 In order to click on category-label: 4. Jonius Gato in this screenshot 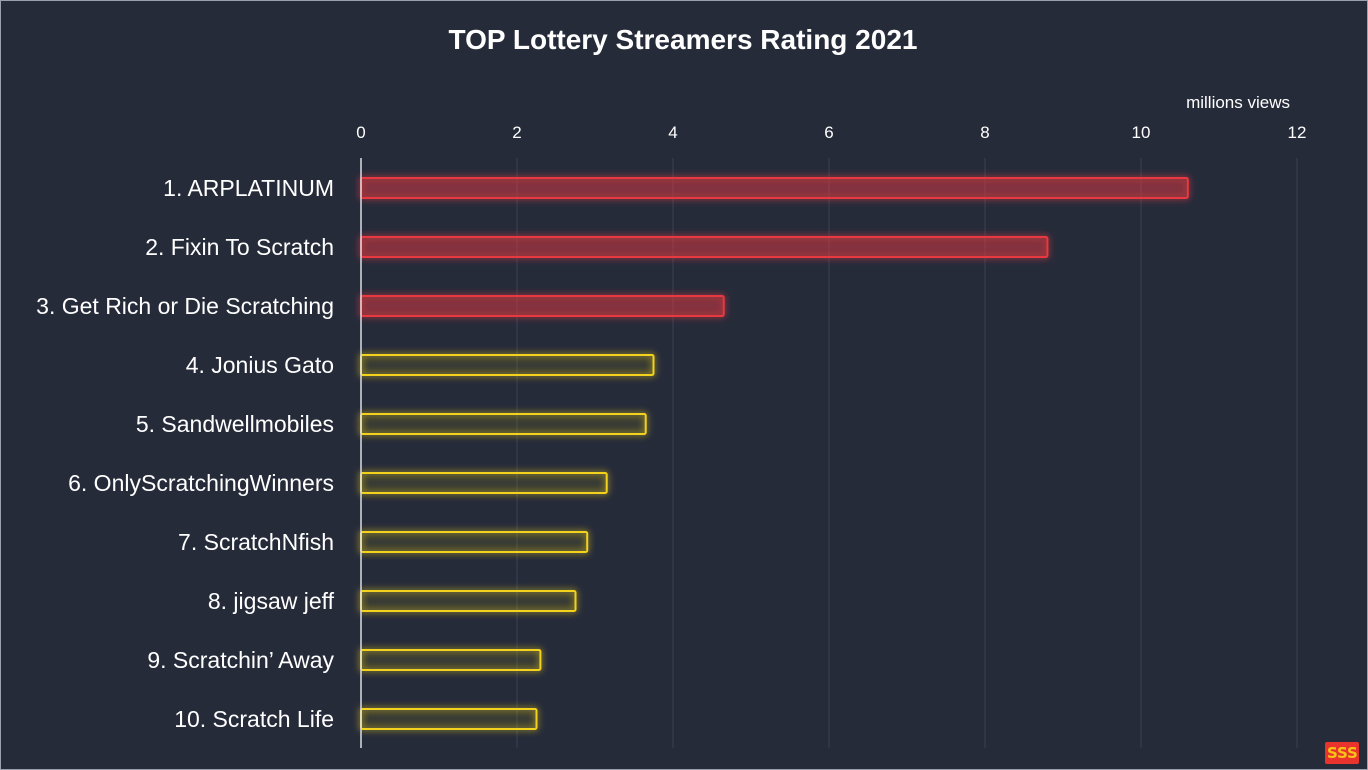, I will do `click(260, 365)`.